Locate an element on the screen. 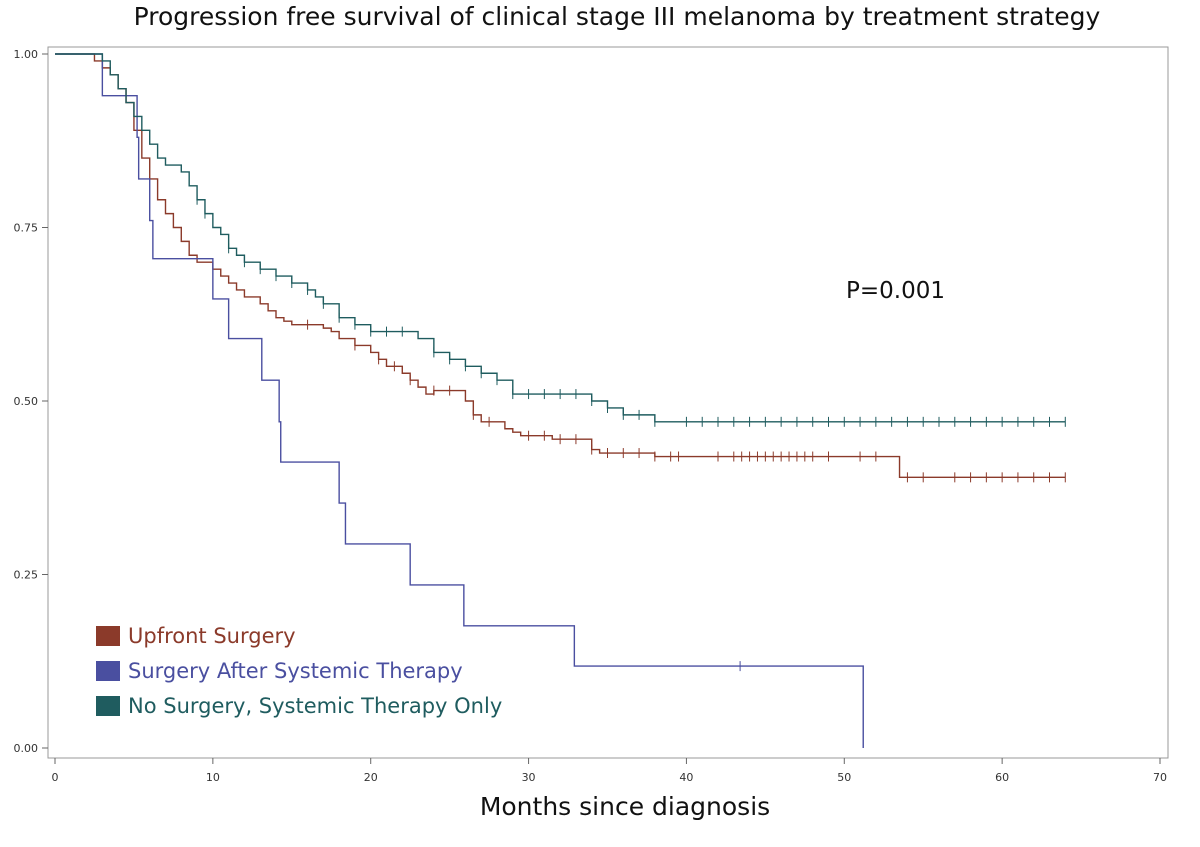 This screenshot has width=1200, height=847. legend-item-no-surgery: No Surgery, Systemic Therapy Only is located at coordinates (299, 705).